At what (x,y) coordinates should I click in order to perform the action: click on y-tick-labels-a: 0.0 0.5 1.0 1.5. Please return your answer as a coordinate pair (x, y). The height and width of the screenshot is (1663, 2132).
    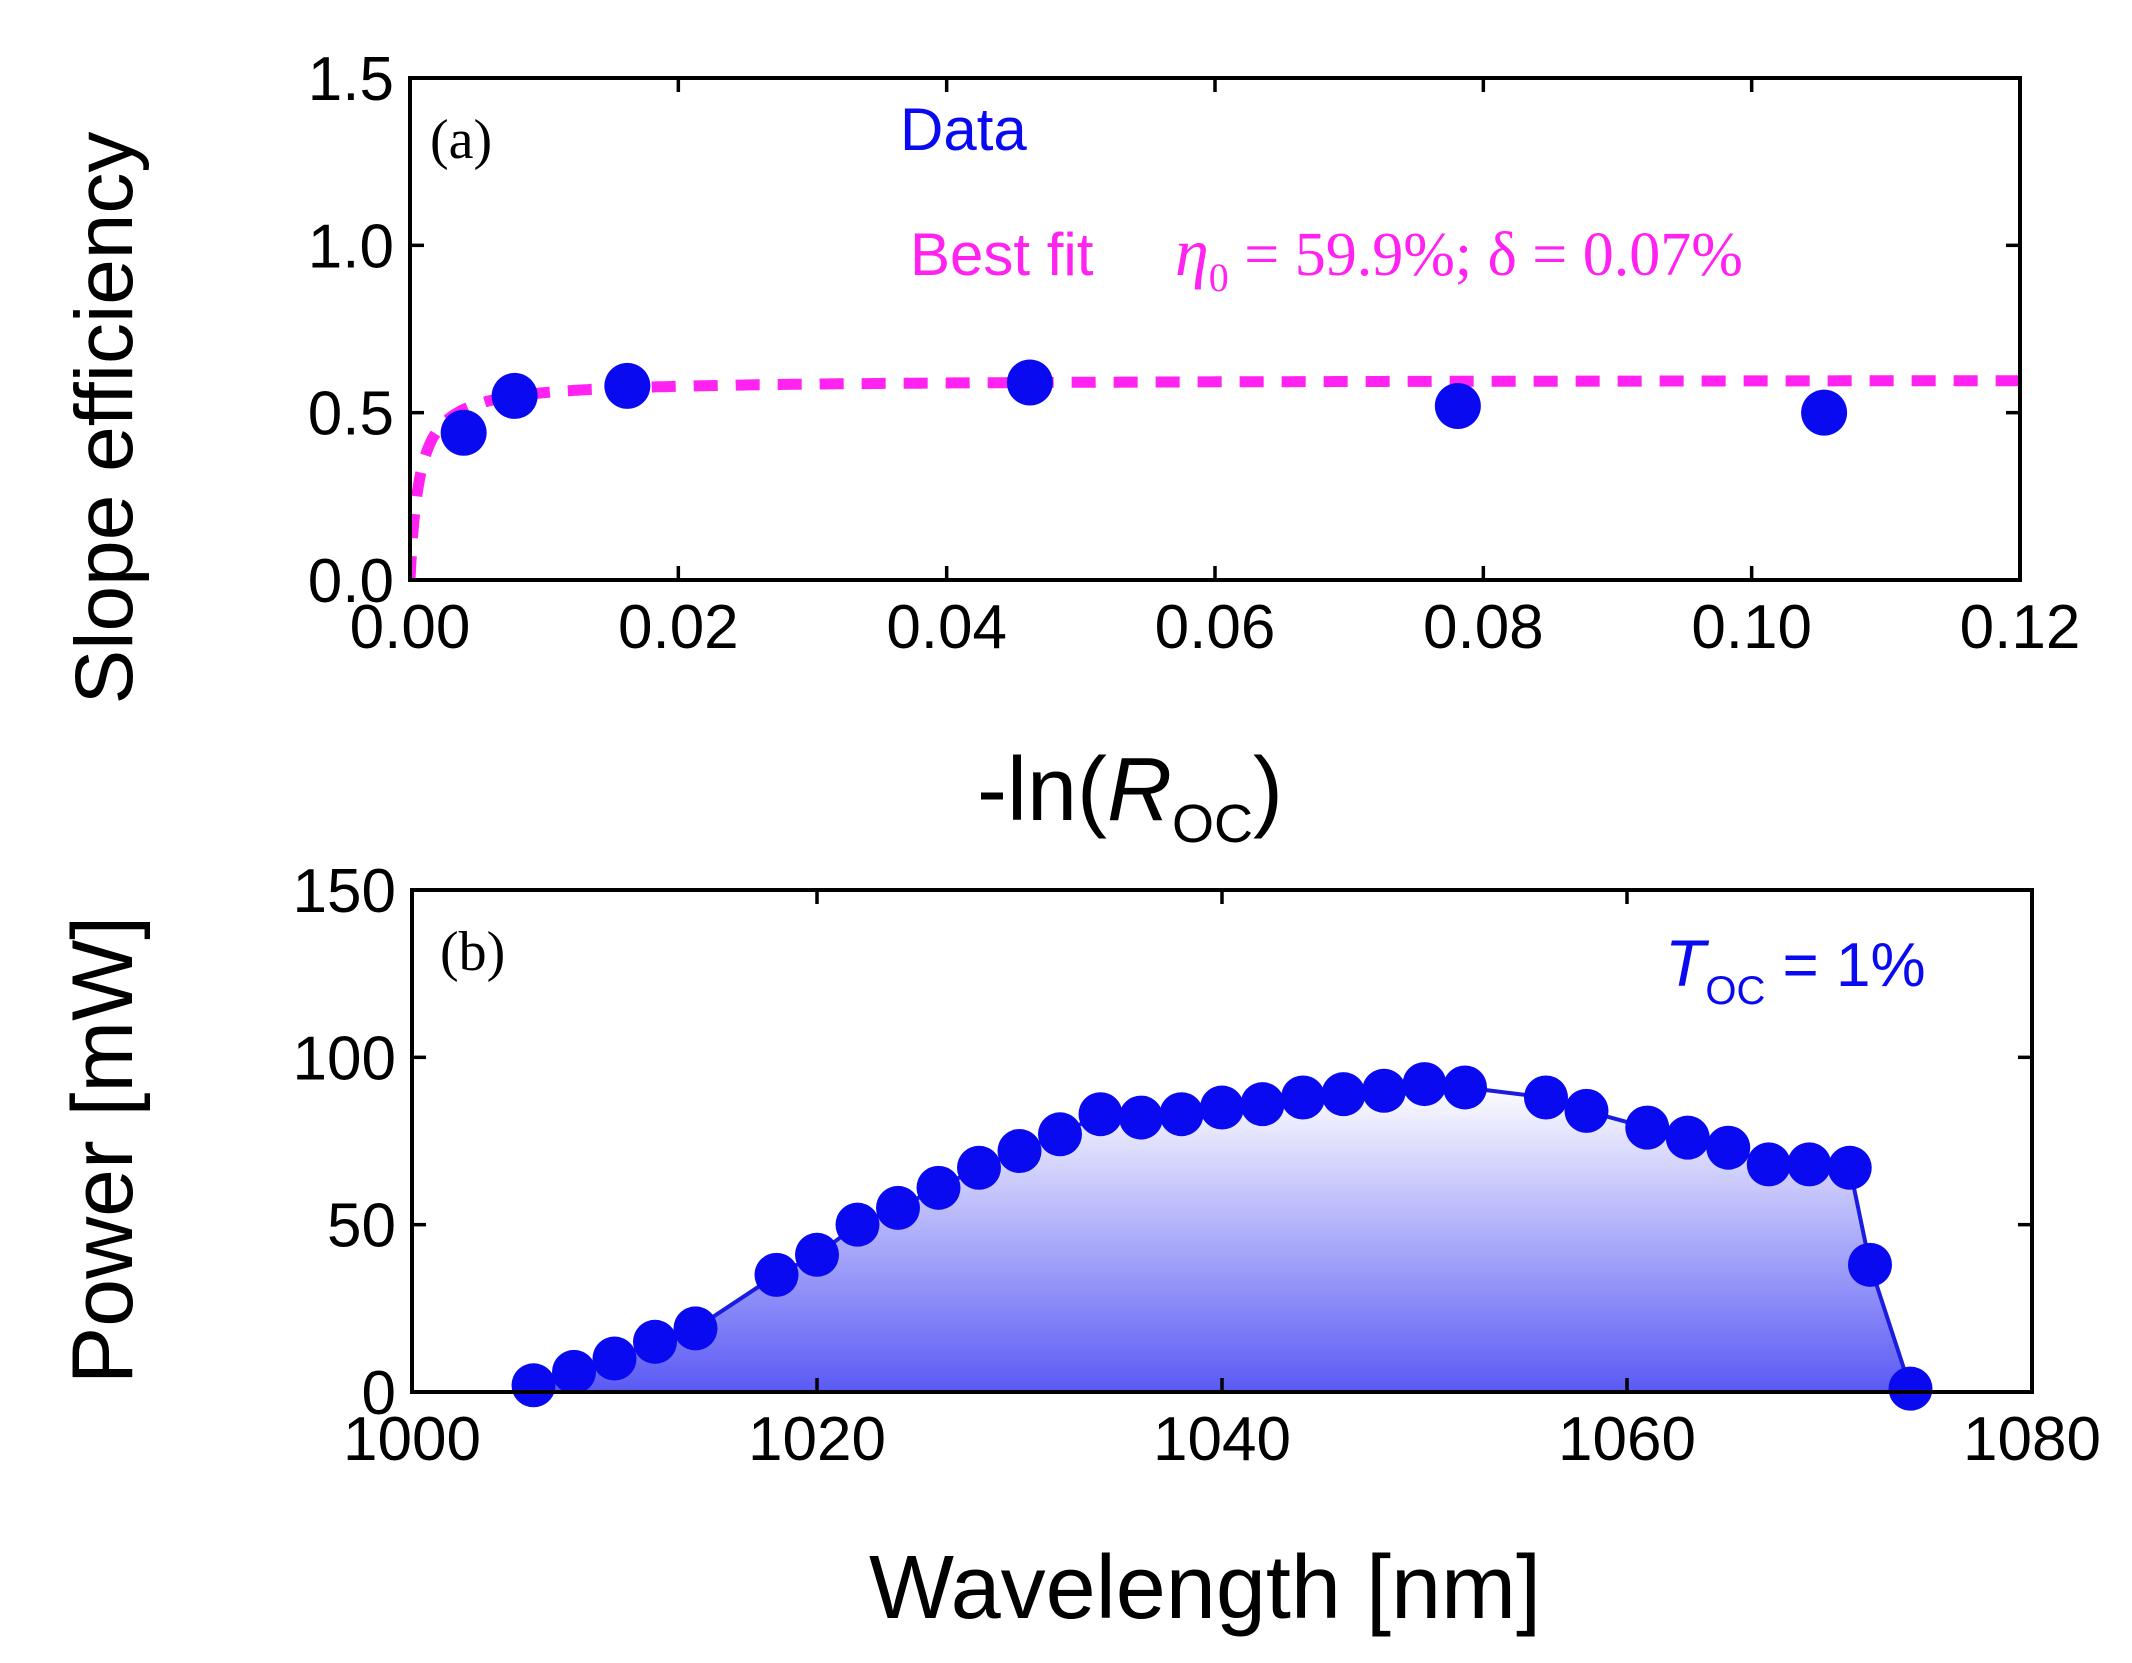
    Looking at the image, I should click on (351, 330).